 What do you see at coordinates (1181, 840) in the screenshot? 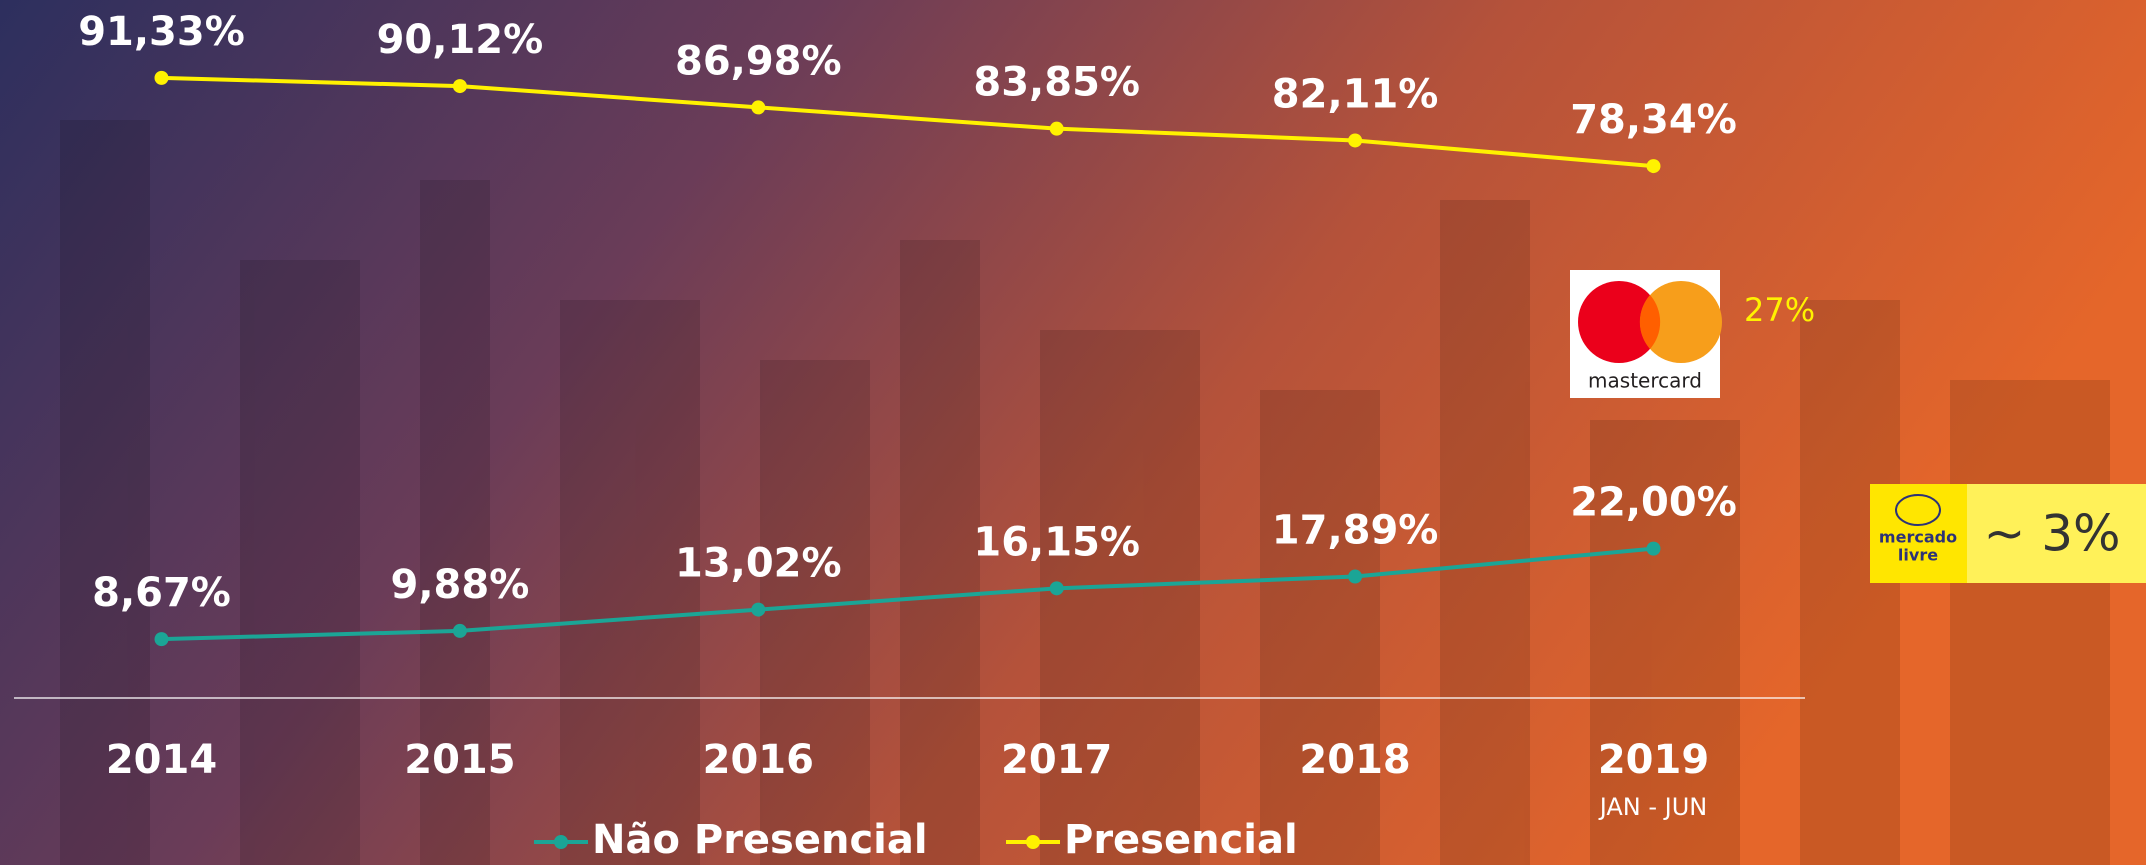
I see `legend-label: Presencial` at bounding box center [1181, 840].